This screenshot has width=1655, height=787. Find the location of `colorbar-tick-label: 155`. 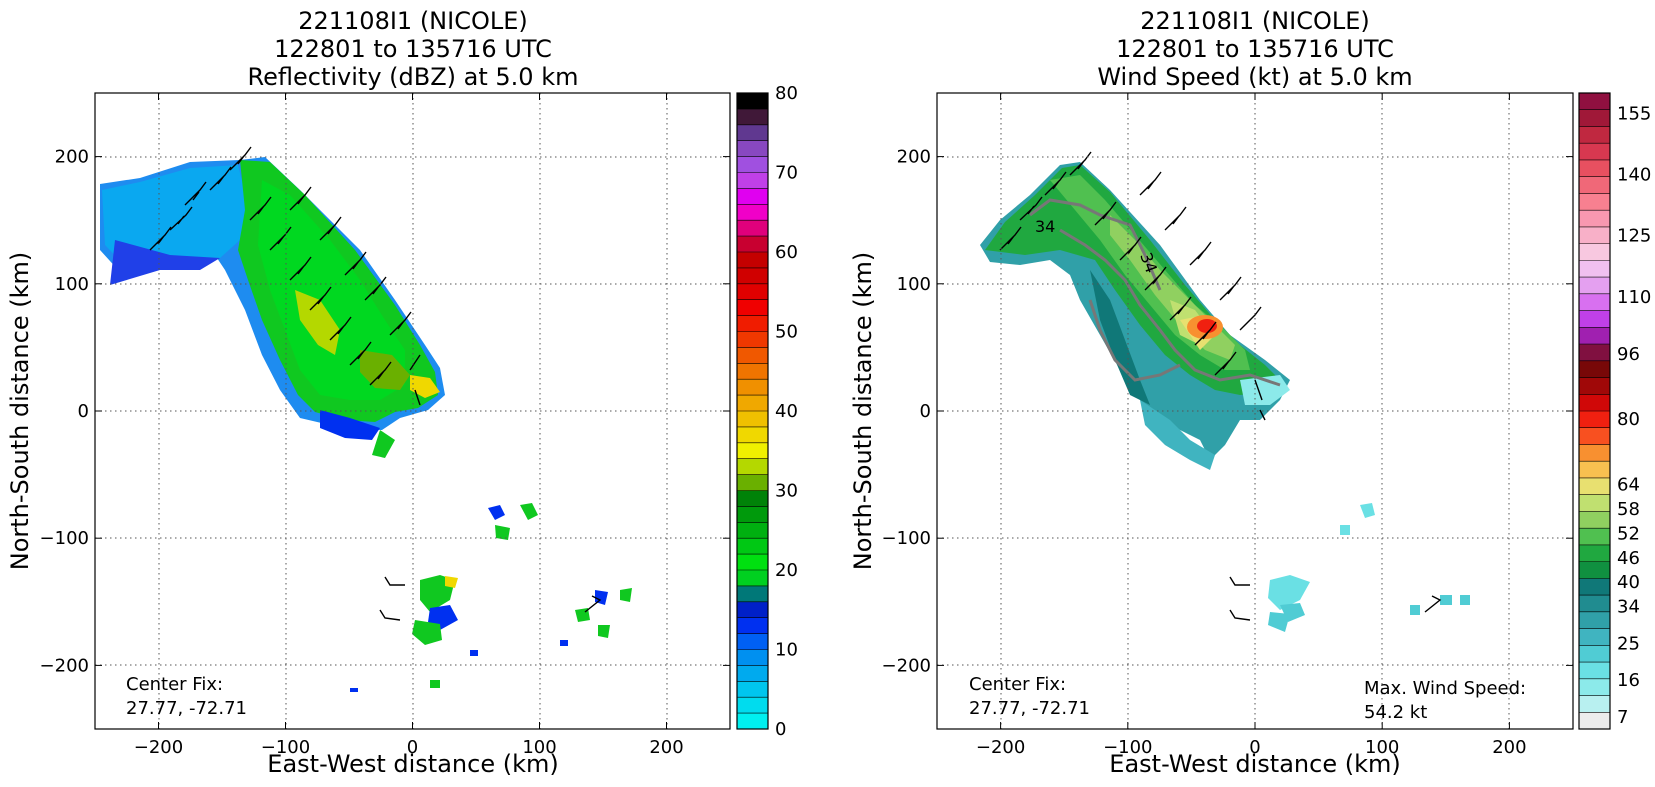

colorbar-tick-label: 155 is located at coordinates (1634, 113).